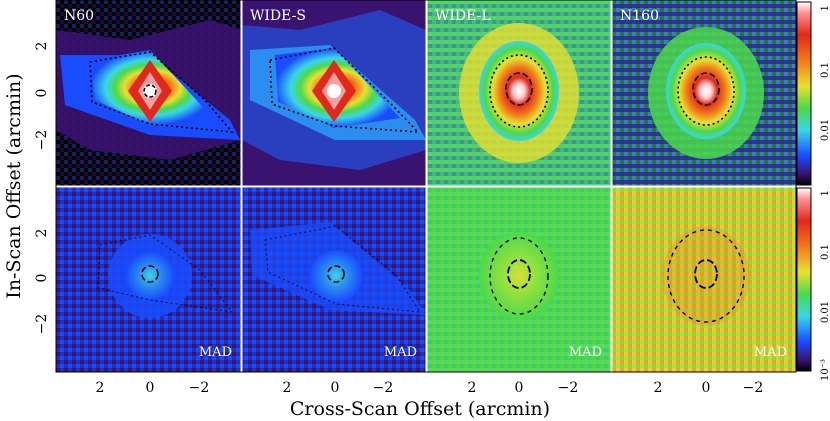  Describe the element at coordinates (804, 279) in the screenshot. I see `colorbar-bottom` at that location.